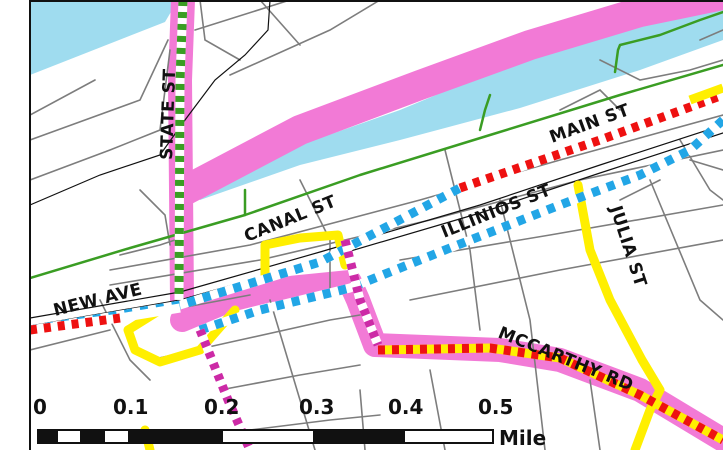 Image resolution: width=723 pixels, height=450 pixels. I want to click on route-mccarthy-rd-dash, so click(550, 393).